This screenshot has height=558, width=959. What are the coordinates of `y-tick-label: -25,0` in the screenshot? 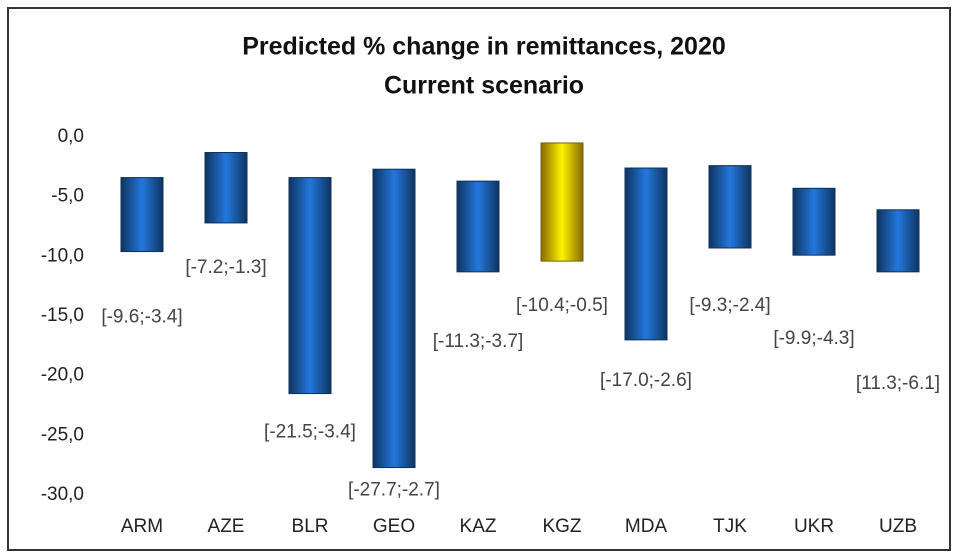 It's located at (62, 434).